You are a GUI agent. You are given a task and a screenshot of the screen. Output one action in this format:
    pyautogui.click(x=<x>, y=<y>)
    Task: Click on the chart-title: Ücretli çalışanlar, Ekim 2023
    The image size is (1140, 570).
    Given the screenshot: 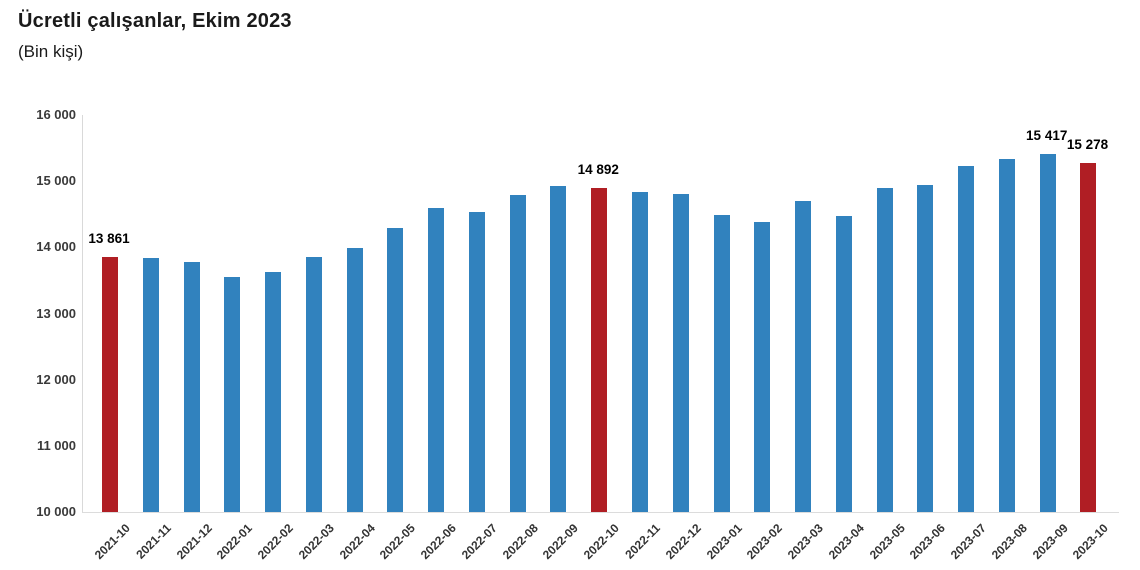 What is the action you would take?
    pyautogui.click(x=155, y=21)
    